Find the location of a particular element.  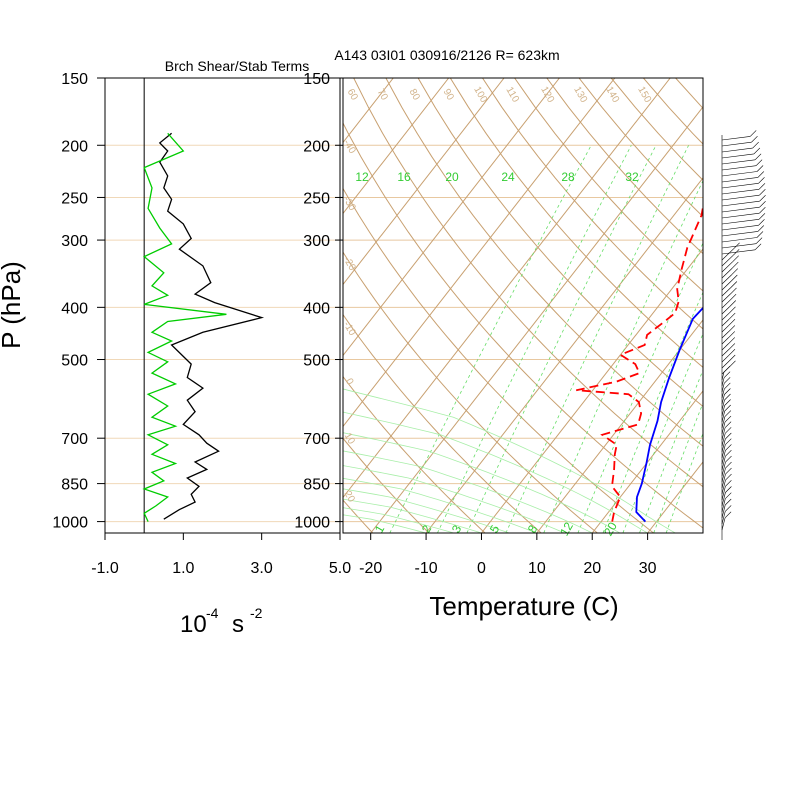

dry-adiabat-label: 100 is located at coordinates (480, 95).